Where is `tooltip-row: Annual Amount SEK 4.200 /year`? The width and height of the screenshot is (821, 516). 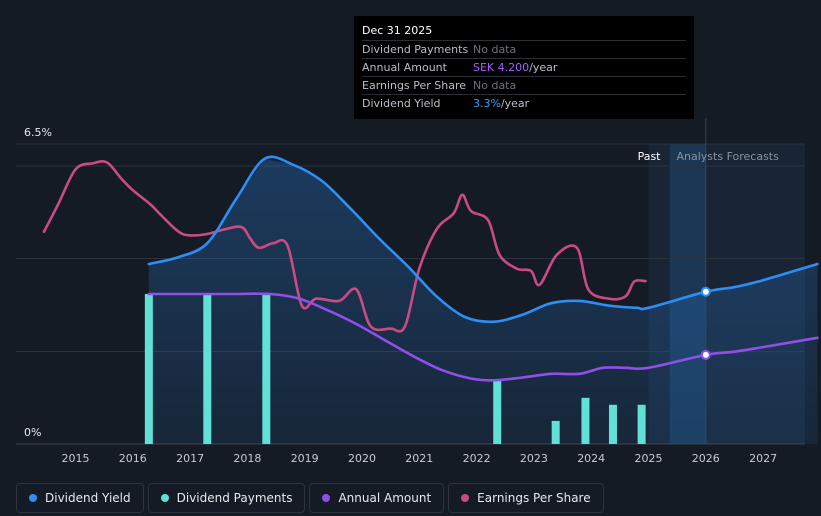
tooltip-row: Annual Amount SEK 4.200 /year is located at coordinates (524, 68).